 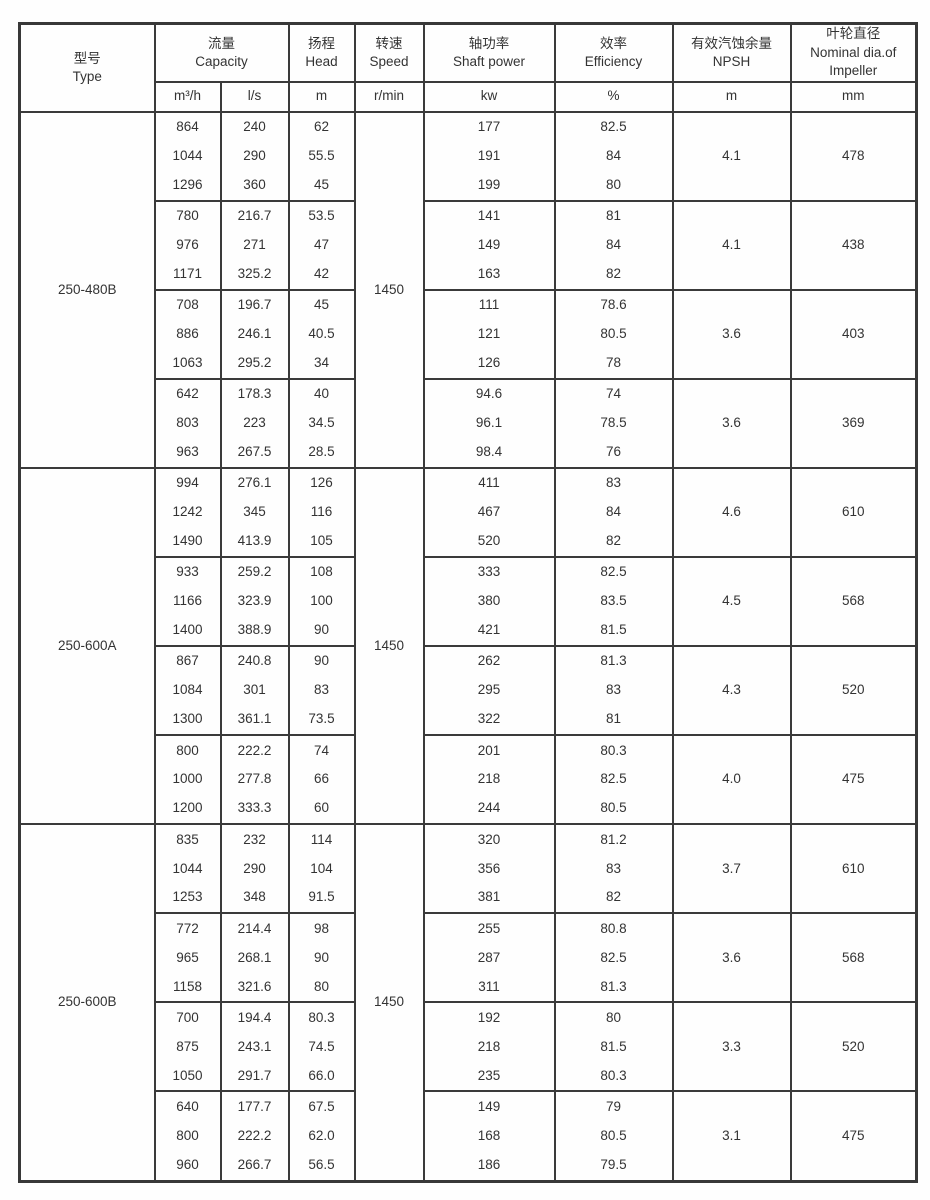 What do you see at coordinates (489, 750) in the screenshot?
I see `cell-shaft-power: 201` at bounding box center [489, 750].